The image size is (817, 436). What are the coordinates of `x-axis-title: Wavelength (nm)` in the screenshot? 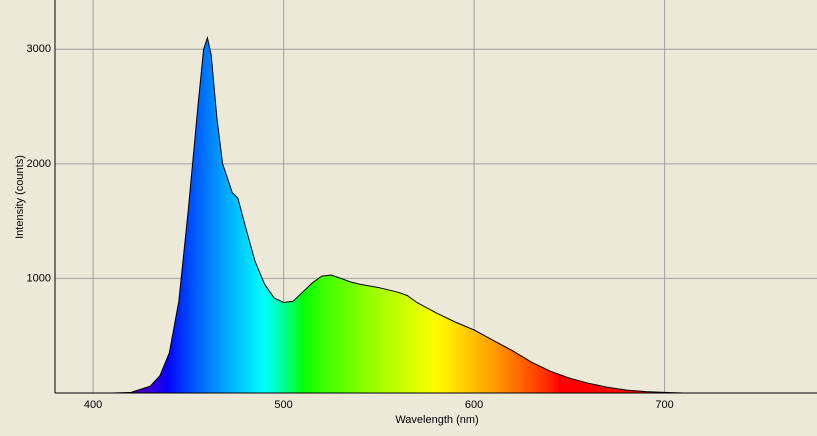 It's located at (436, 420).